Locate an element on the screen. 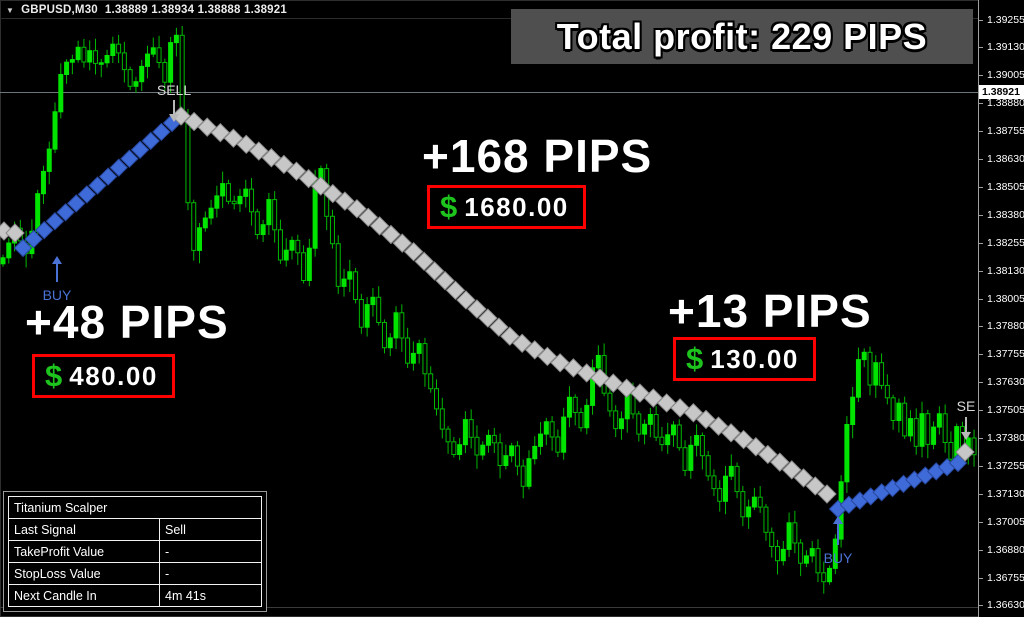 The width and height of the screenshot is (1024, 617). symbol-label: GBPUSD,M30 is located at coordinates (59, 10).